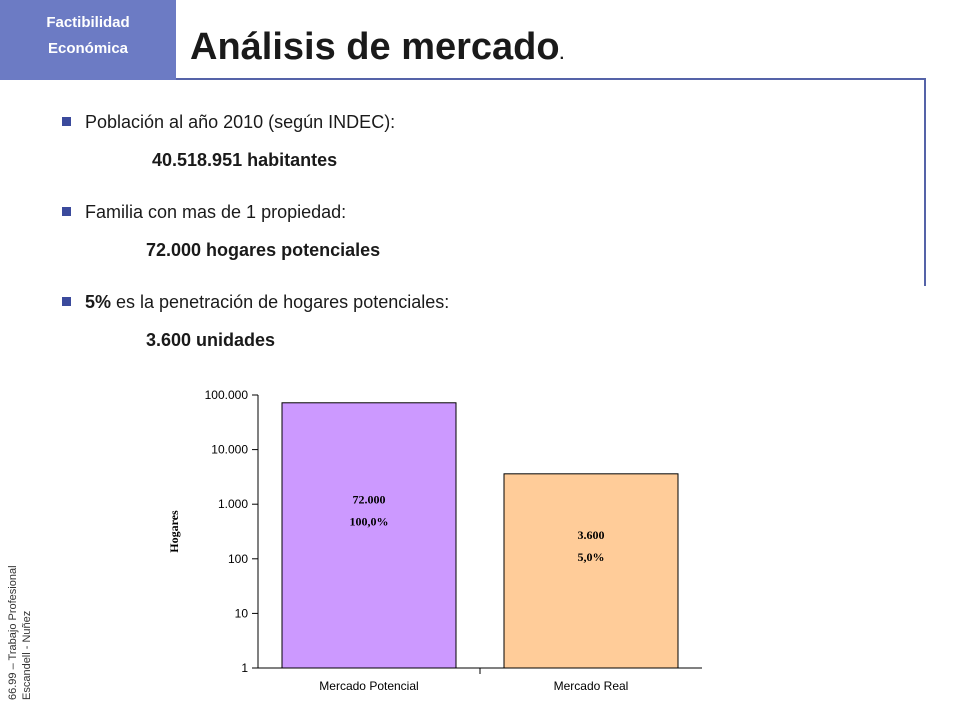 This screenshot has width=960, height=720. I want to click on population-value: 40.518.951 habitantes, so click(245, 160).